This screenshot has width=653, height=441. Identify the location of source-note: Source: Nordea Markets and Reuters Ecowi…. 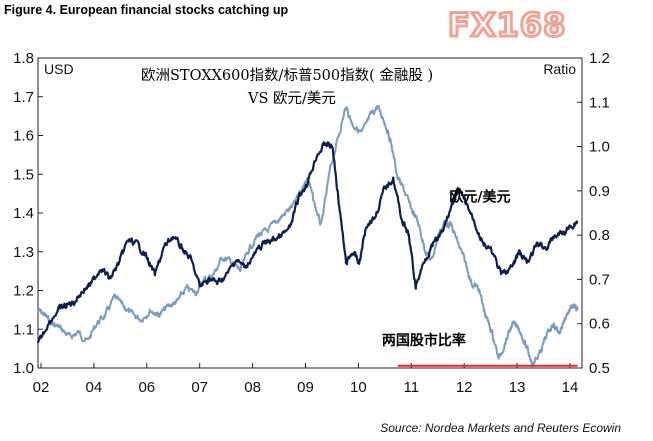
(500, 428).